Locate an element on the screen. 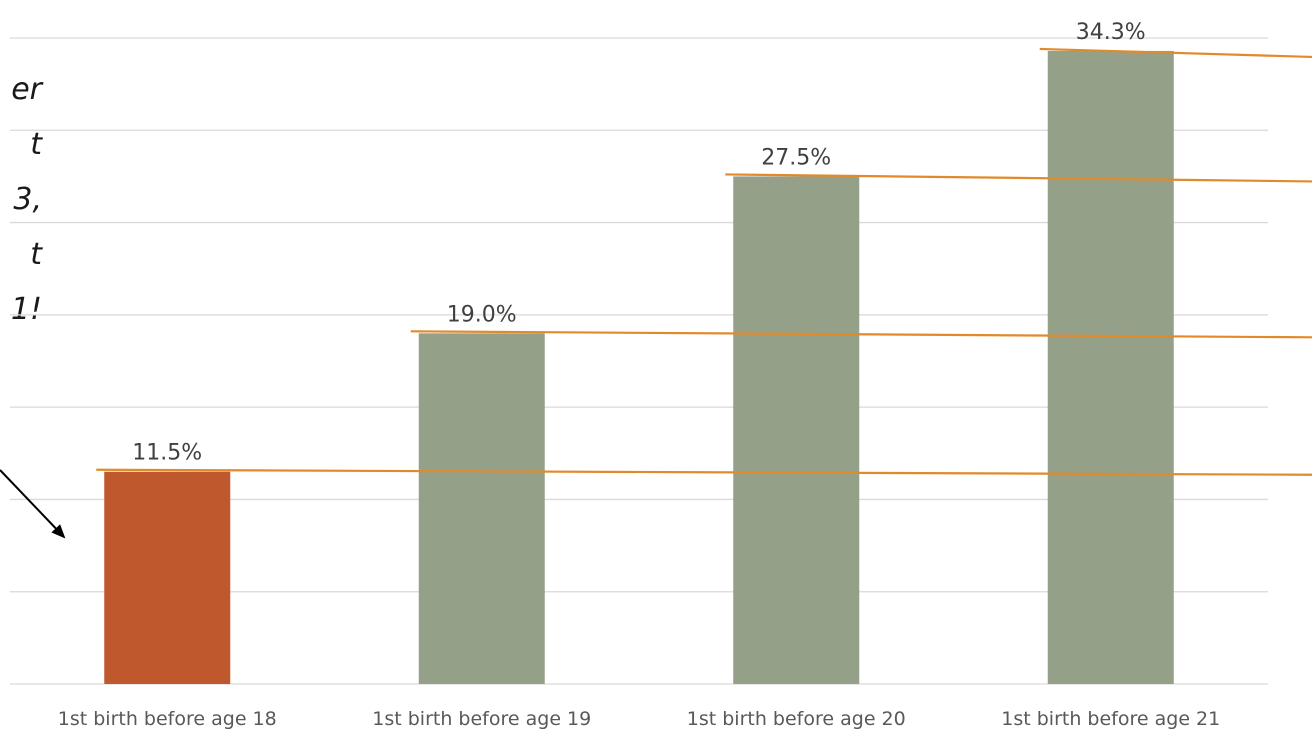 The height and width of the screenshot is (740, 1312). category-label-2: 1st birth before age 19 is located at coordinates (481, 719).